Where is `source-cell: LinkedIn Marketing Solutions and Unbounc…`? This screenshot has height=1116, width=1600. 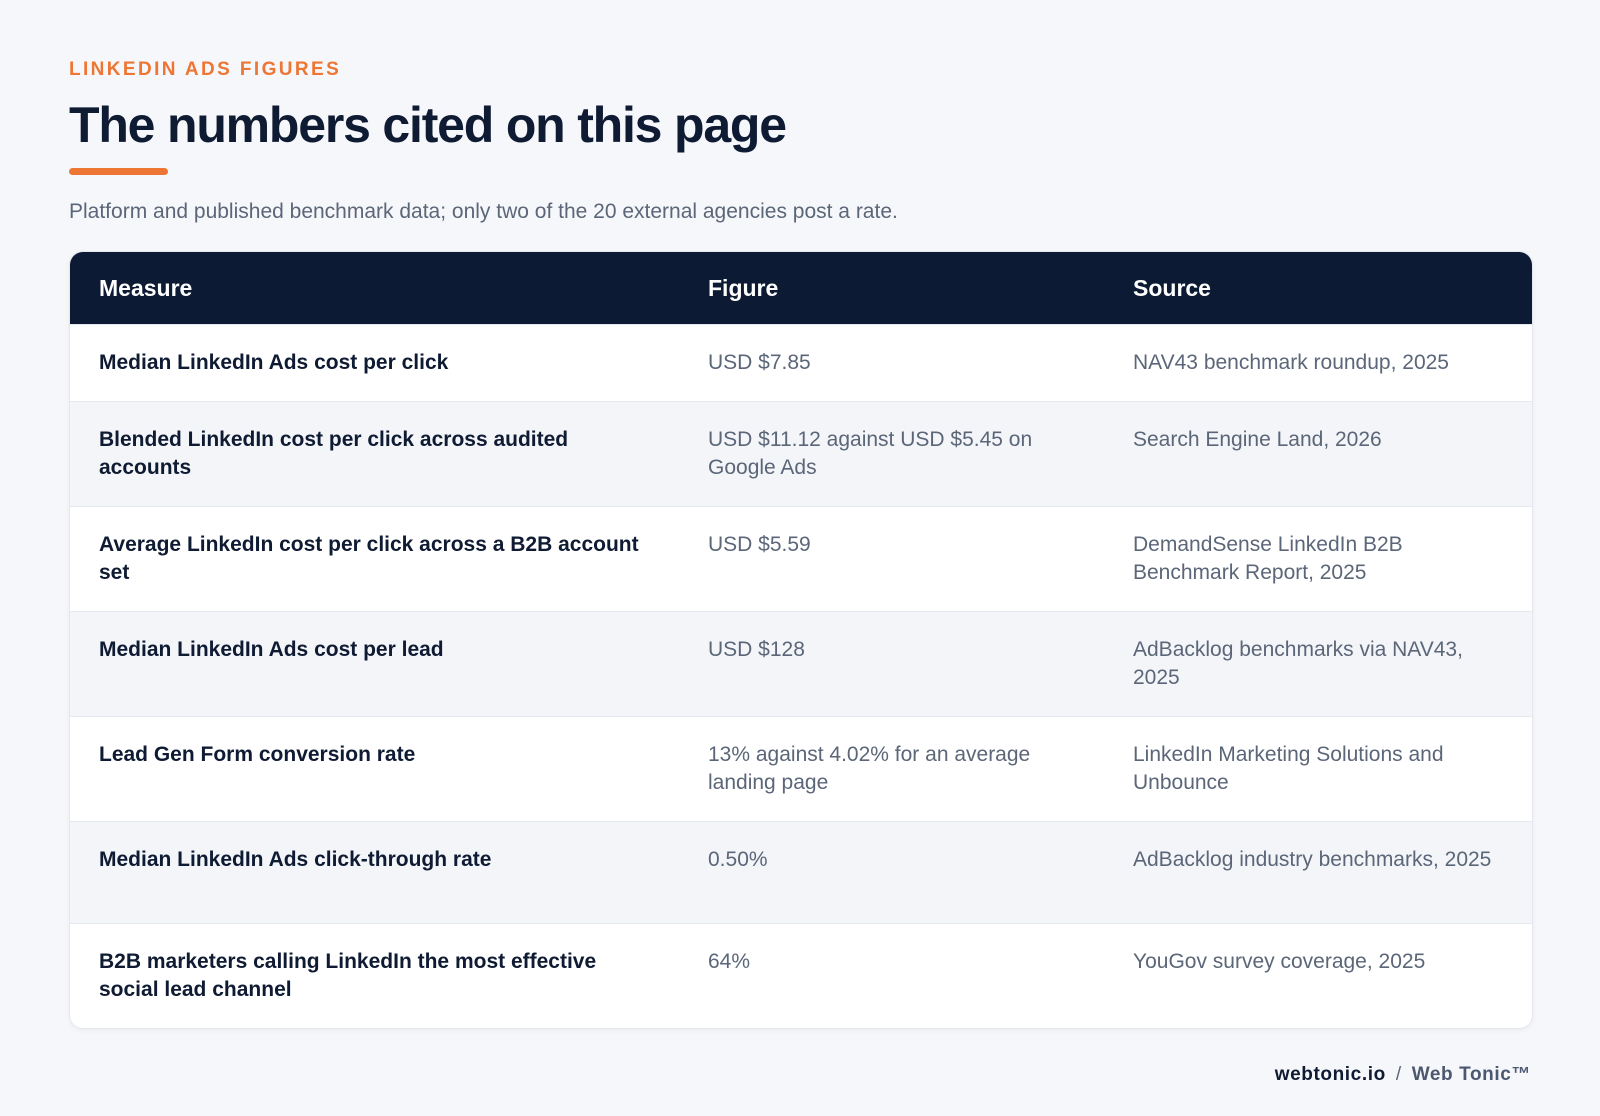 source-cell: LinkedIn Marketing Solutions and Unbounc… is located at coordinates (1318, 769).